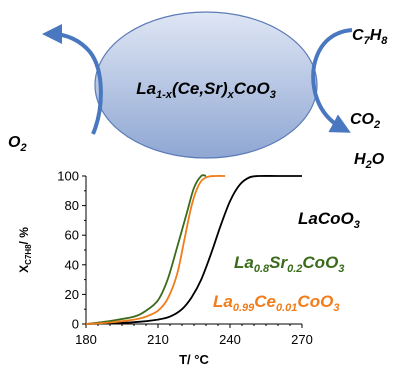 The width and height of the screenshot is (407, 376). What do you see at coordinates (200, 88) in the screenshot?
I see `catalyst-ce-sr: (Ce,Sr)` at bounding box center [200, 88].